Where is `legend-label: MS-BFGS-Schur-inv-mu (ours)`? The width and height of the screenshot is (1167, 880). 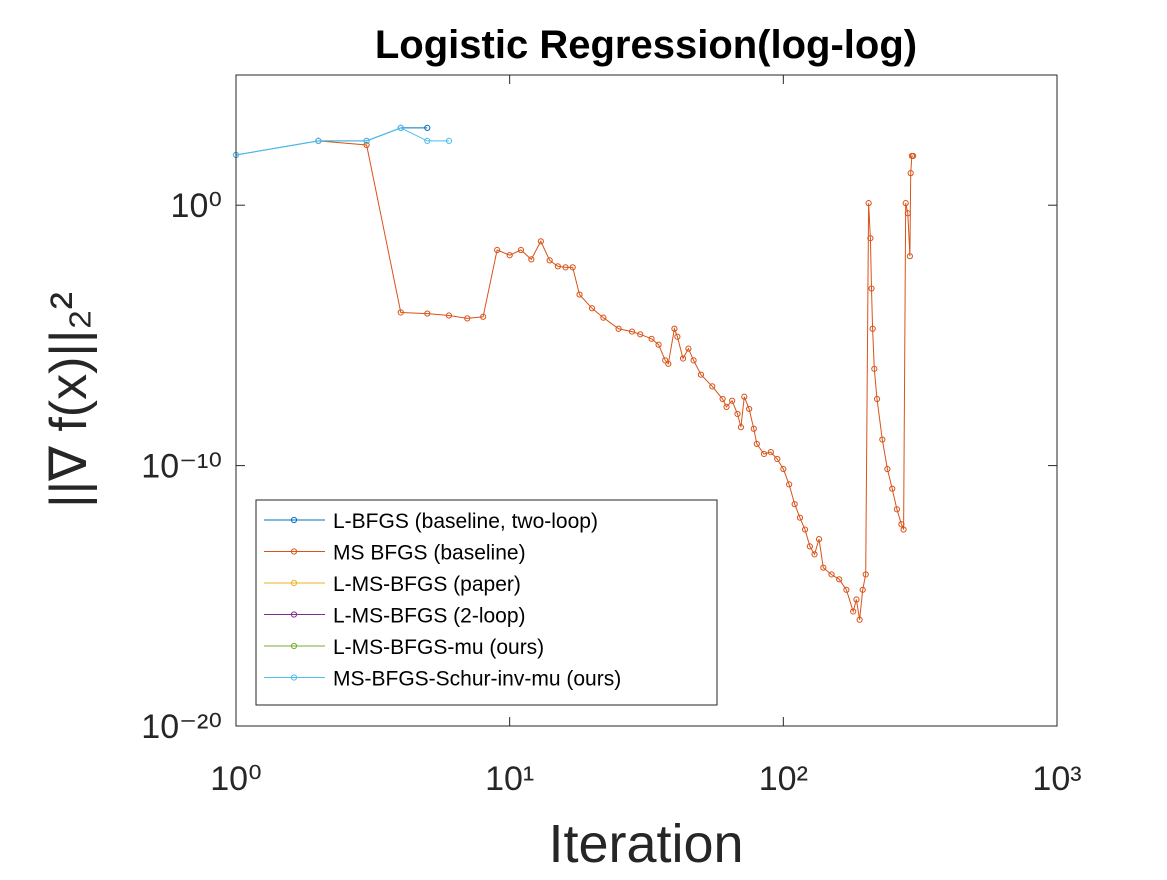
legend-label: MS-BFGS-Schur-inv-mu (ours) is located at coordinates (477, 679).